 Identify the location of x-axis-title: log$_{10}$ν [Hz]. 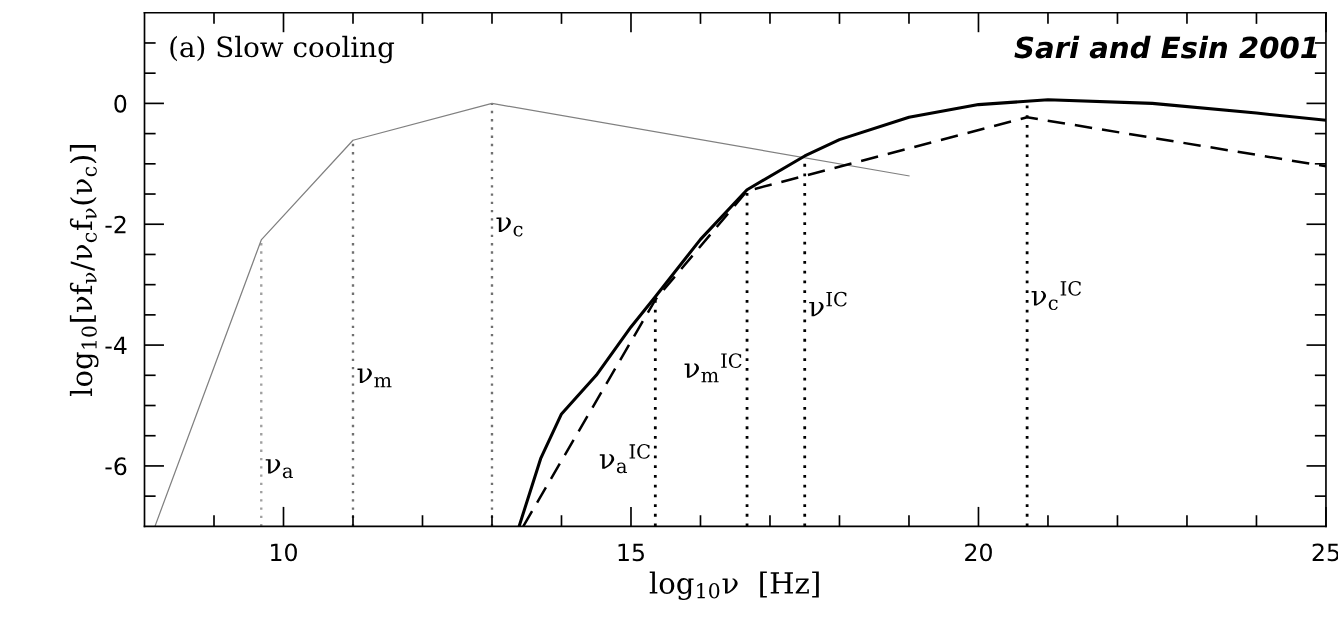
(734, 586).